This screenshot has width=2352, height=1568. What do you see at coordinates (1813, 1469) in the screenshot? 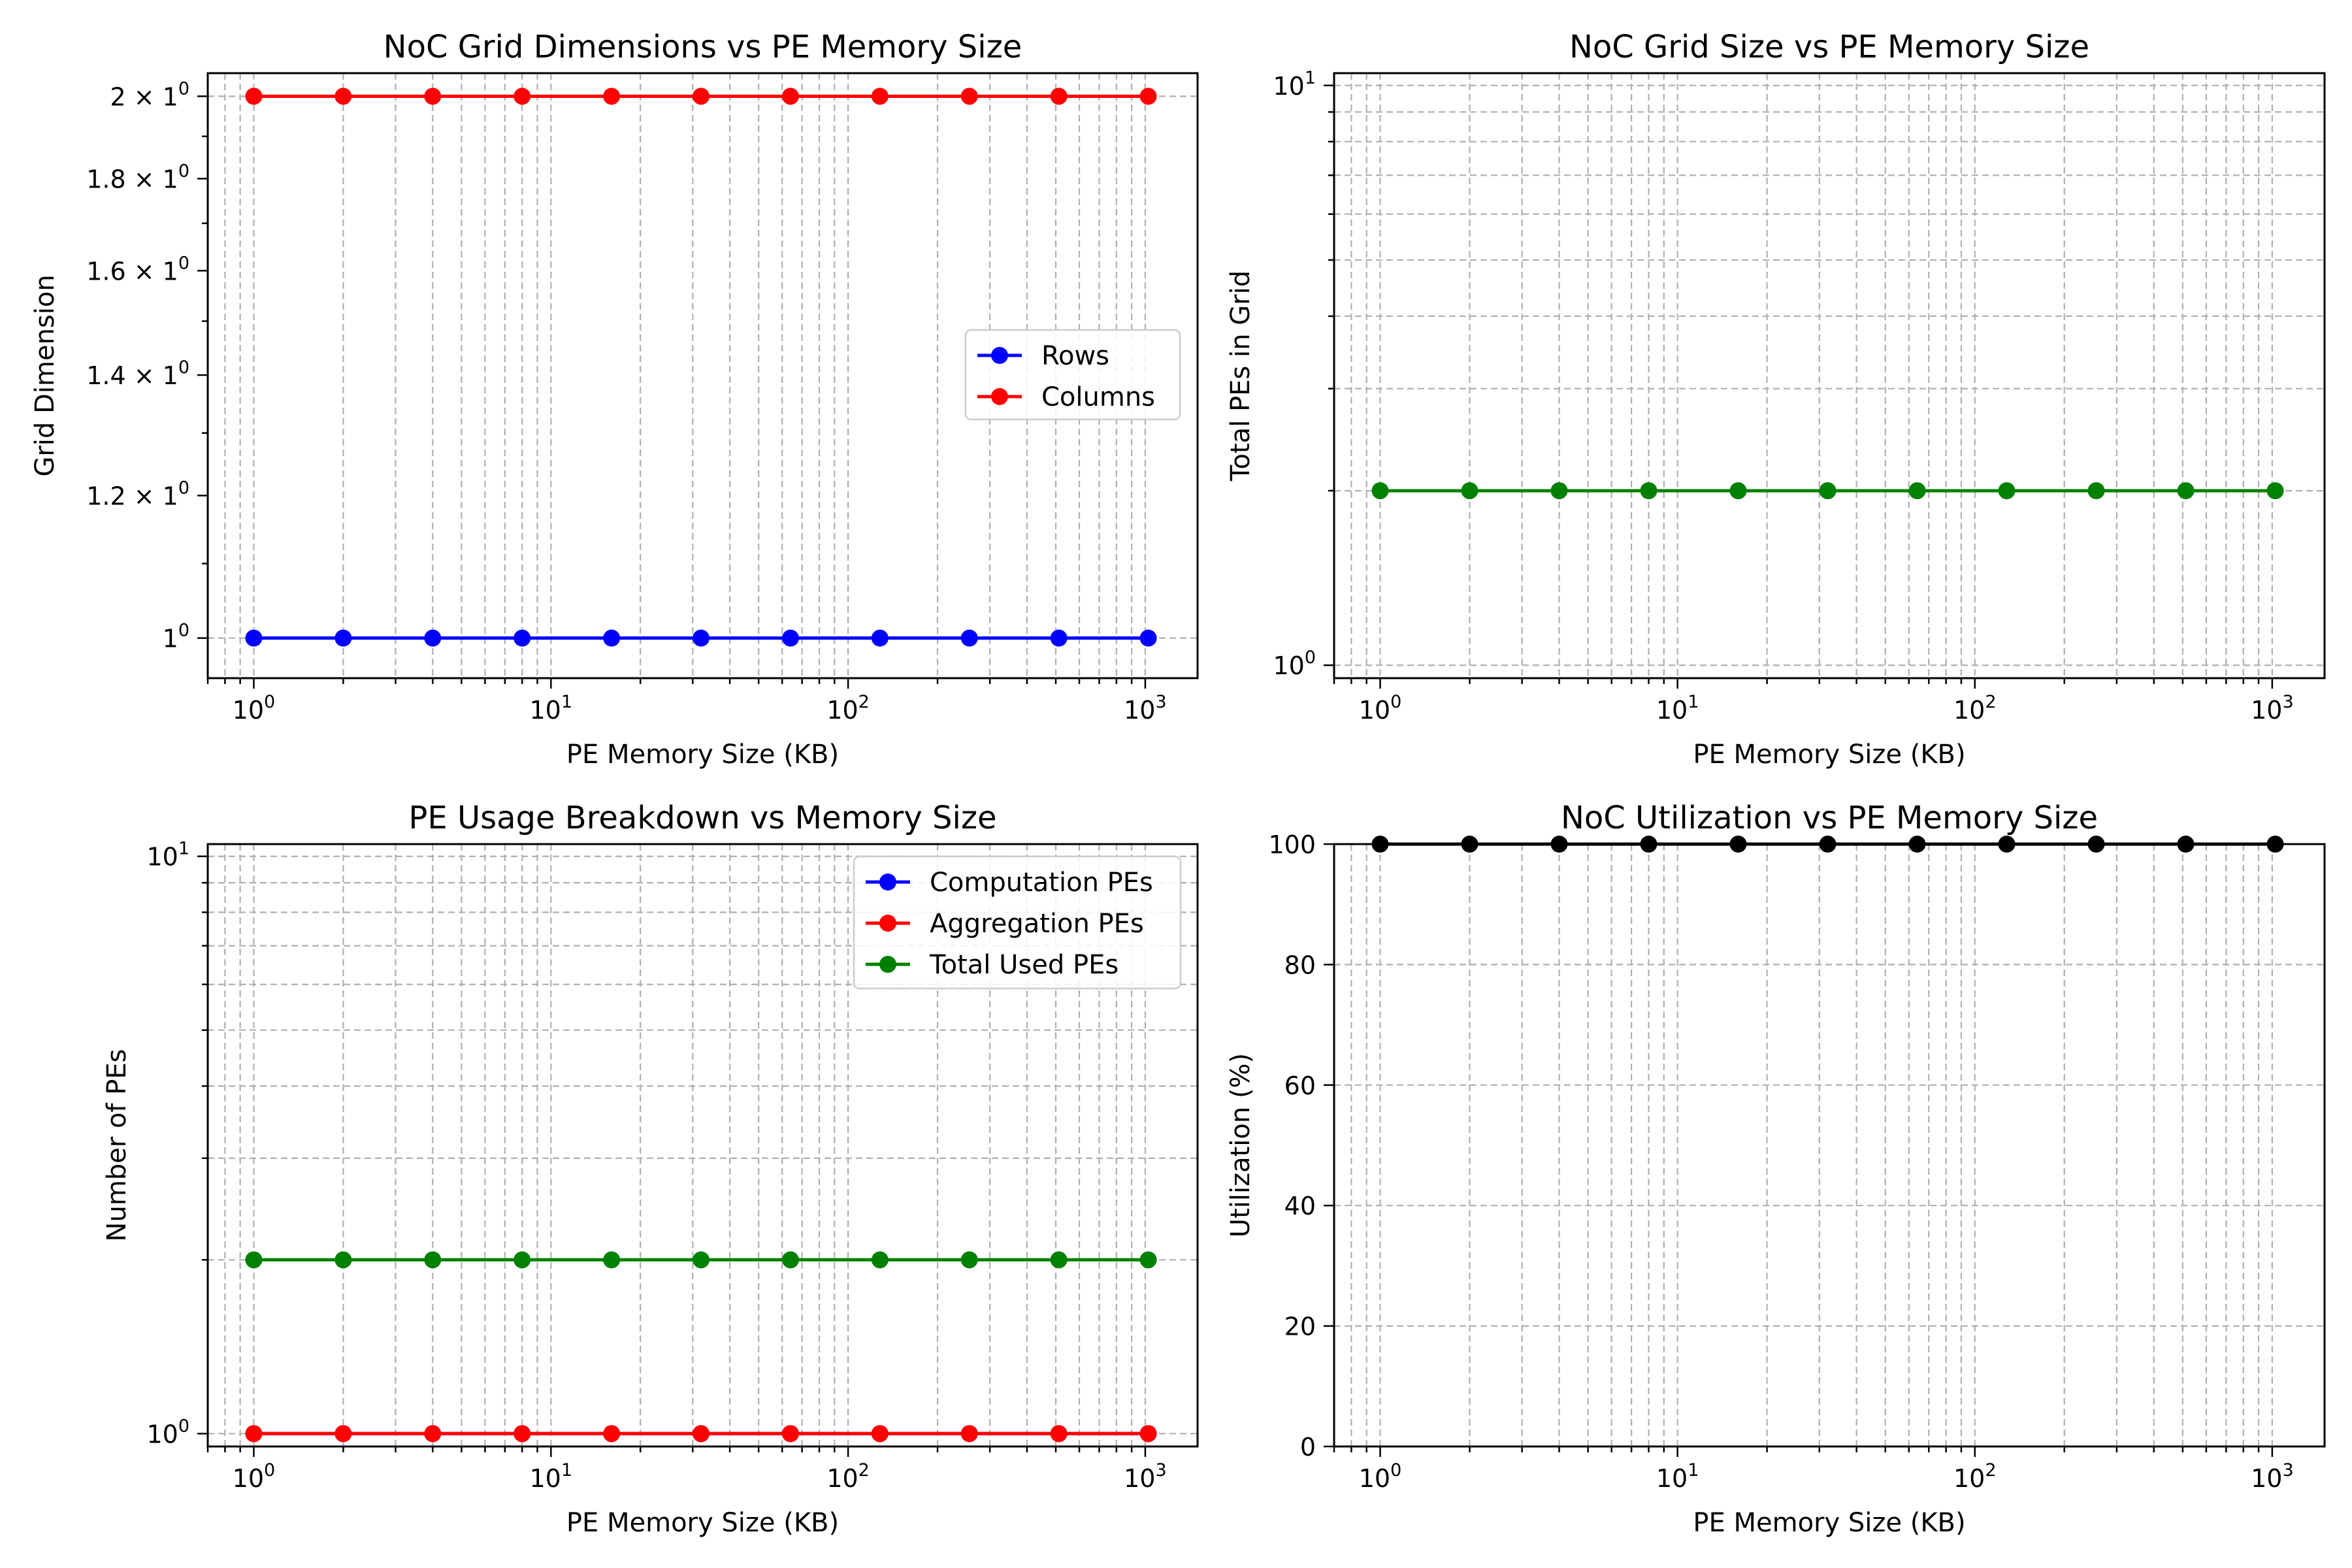
I see `x-axis-ticks: 10⁰ 10¹ 10² 10³` at bounding box center [1813, 1469].